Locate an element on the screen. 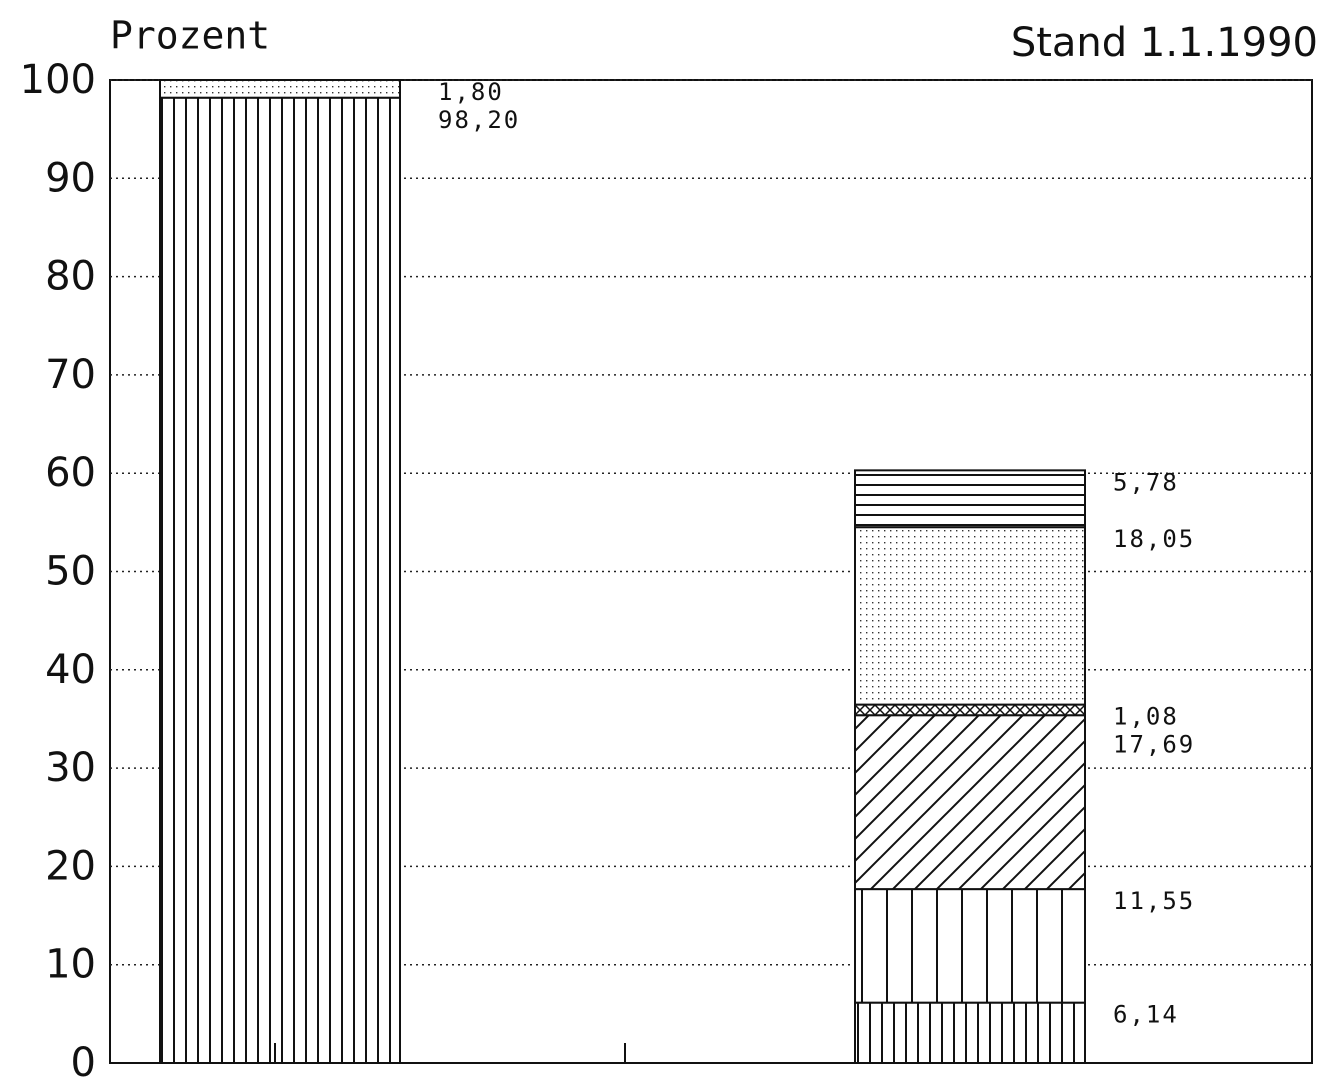 The width and height of the screenshot is (1326, 1083). y-axis-label: Prozent is located at coordinates (190, 36).